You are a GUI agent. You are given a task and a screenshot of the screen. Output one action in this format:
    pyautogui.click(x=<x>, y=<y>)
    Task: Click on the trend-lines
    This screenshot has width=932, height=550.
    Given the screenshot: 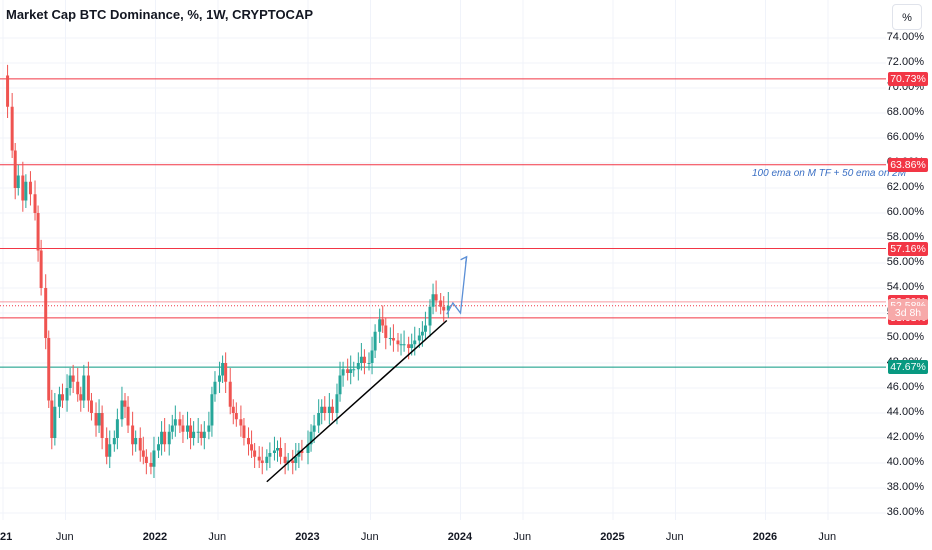 What is the action you would take?
    pyautogui.click(x=367, y=369)
    